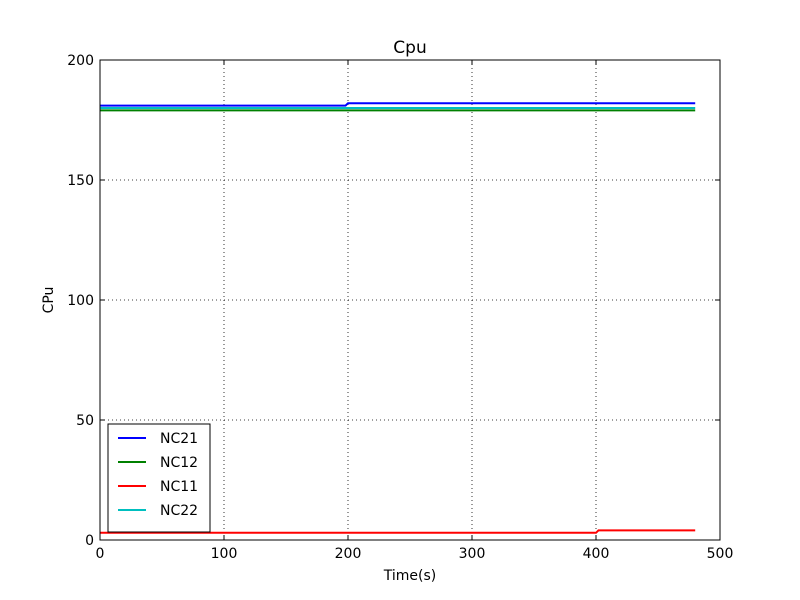 Image resolution: width=800 pixels, height=600 pixels. Describe the element at coordinates (85, 421) in the screenshot. I see `y-tick-label: 50` at that location.